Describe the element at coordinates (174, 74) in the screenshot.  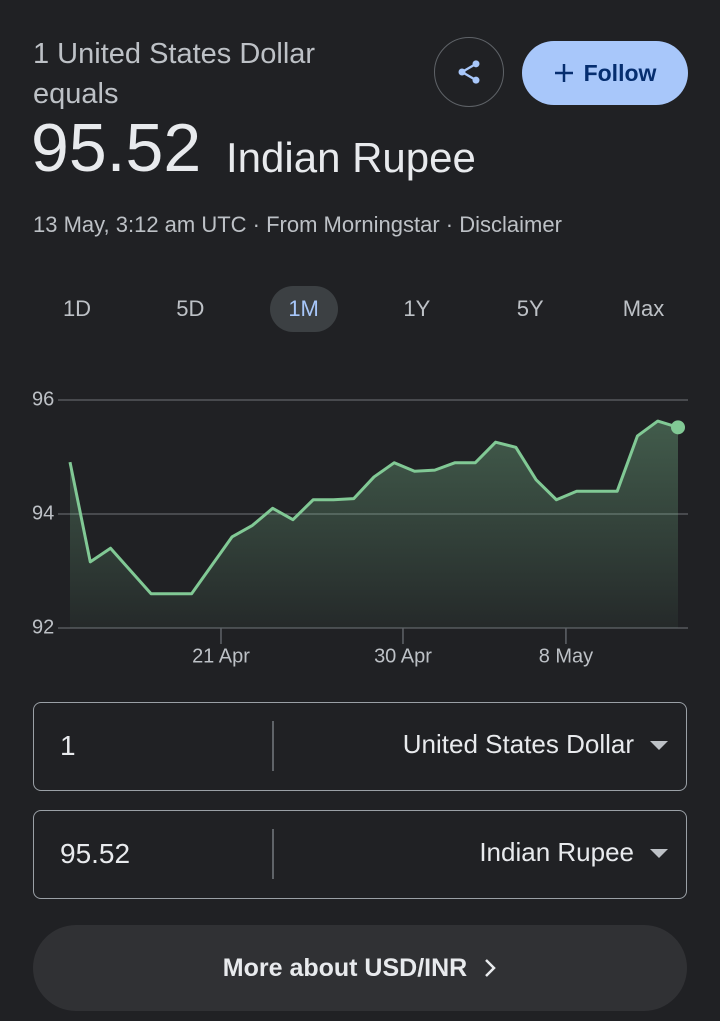
I see `prefix: 1 United States Dollar equals` at that location.